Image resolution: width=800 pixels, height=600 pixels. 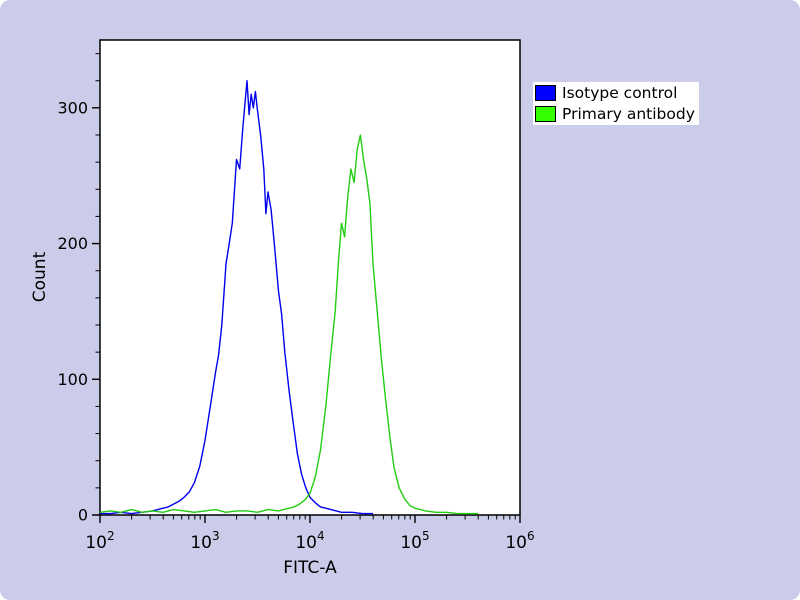 I want to click on y-axis-title-text: Count, so click(x=40, y=277).